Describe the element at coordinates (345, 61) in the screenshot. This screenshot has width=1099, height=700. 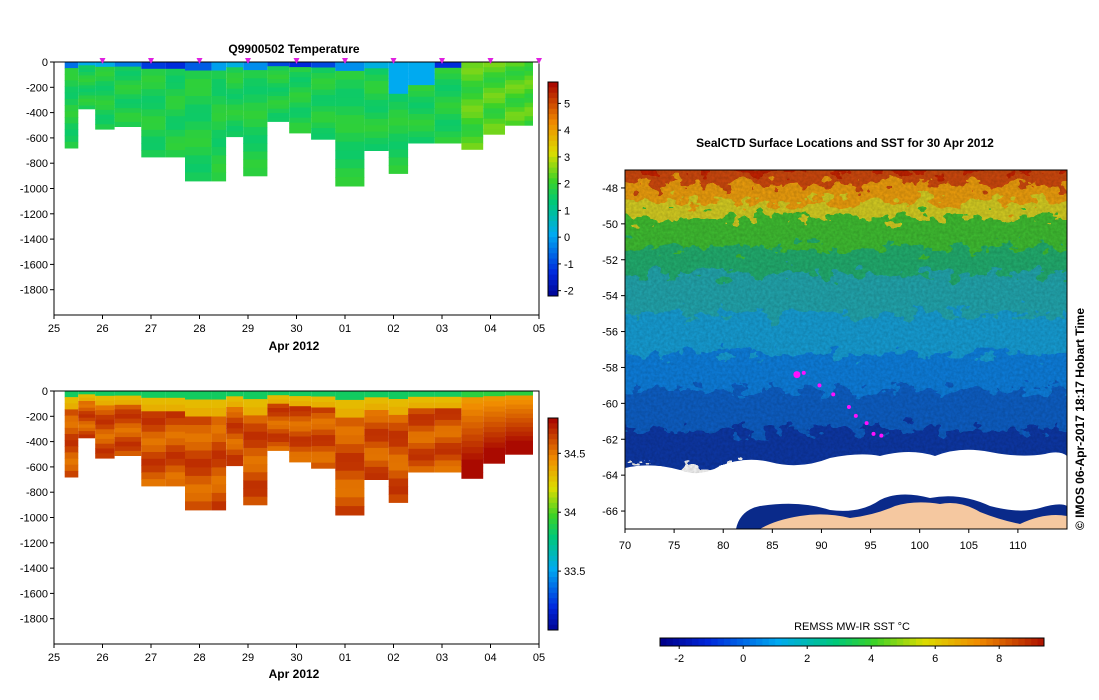
I see `profile-marker` at that location.